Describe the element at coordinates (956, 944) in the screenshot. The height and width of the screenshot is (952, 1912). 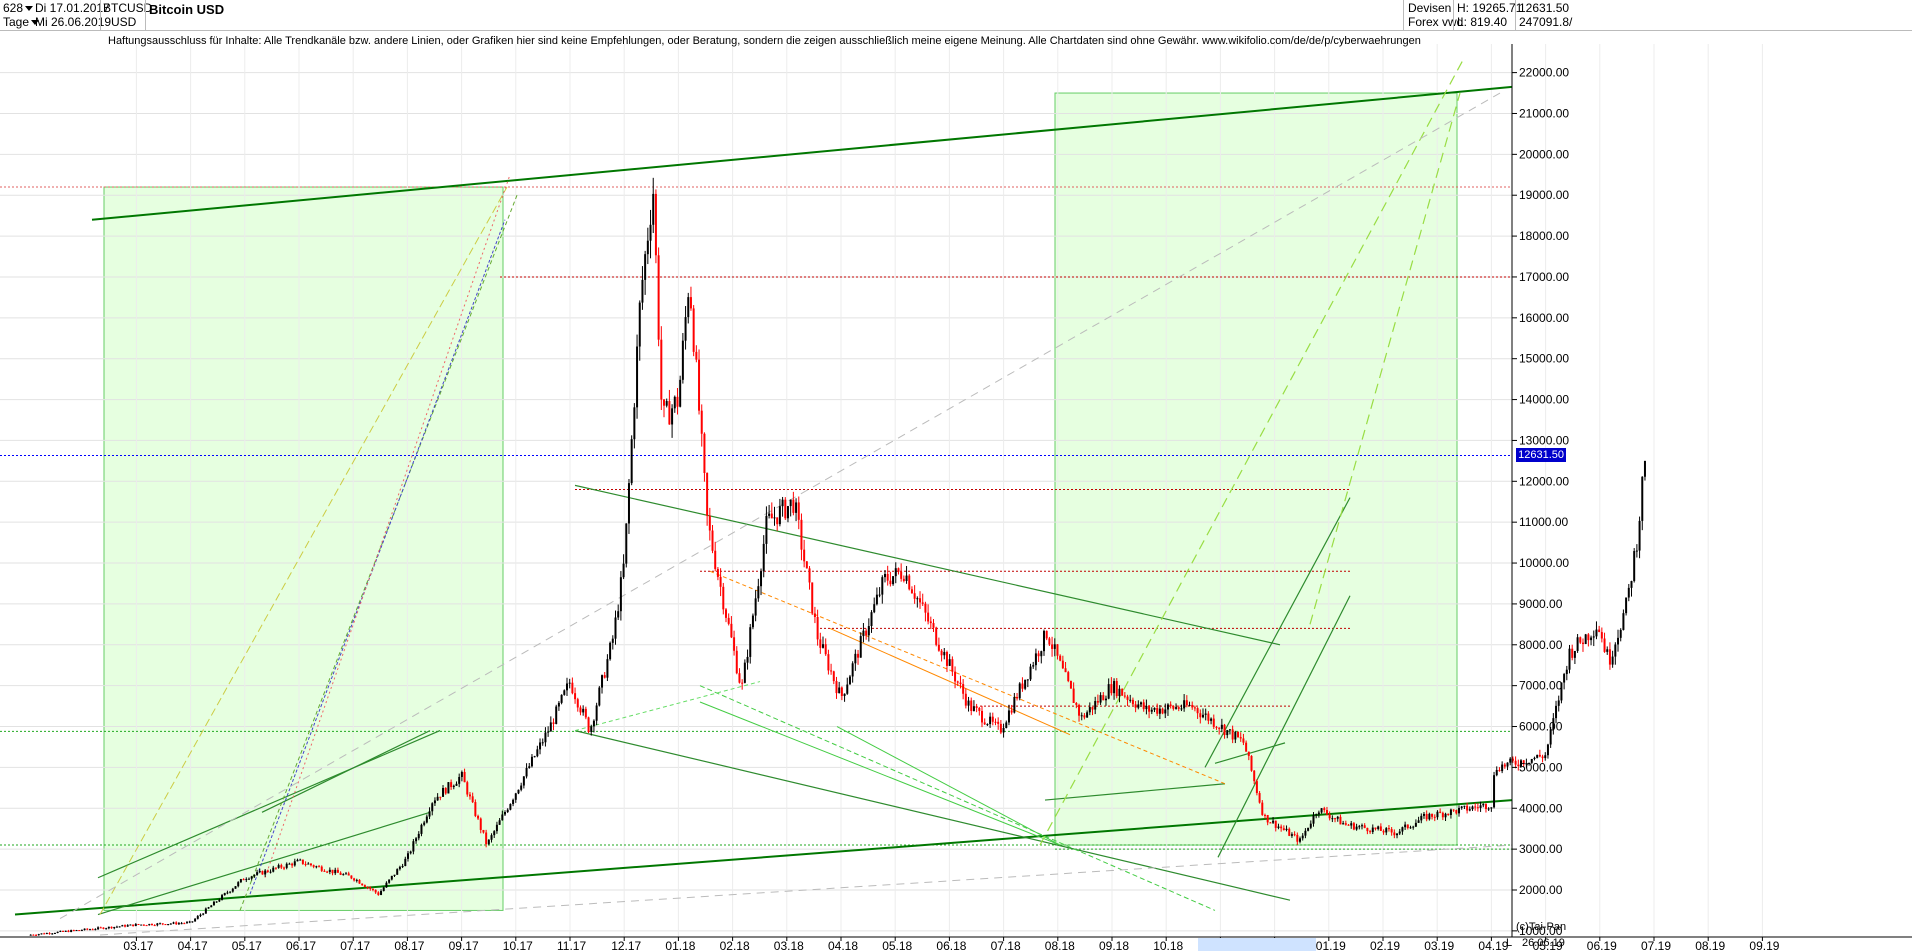
I see `timeline-scrollbar` at that location.